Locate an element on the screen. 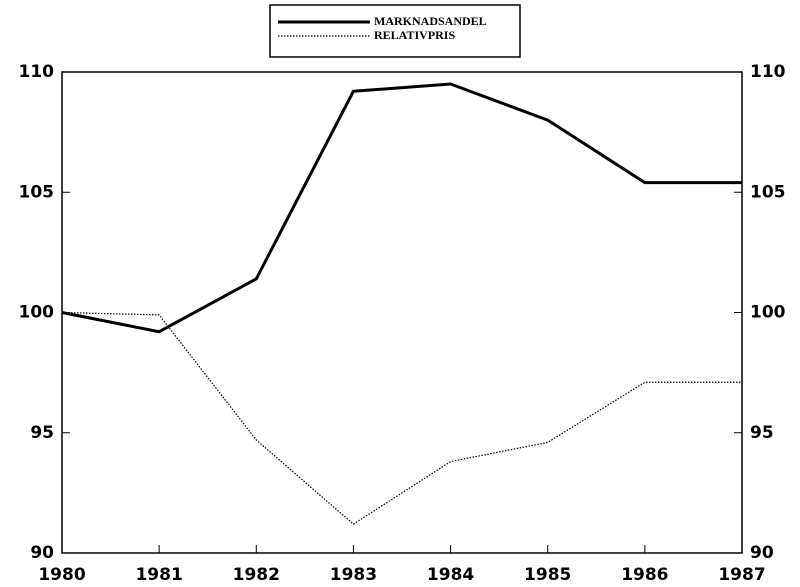 The height and width of the screenshot is (587, 800). y2-tick-label: 90 is located at coordinates (762, 553).